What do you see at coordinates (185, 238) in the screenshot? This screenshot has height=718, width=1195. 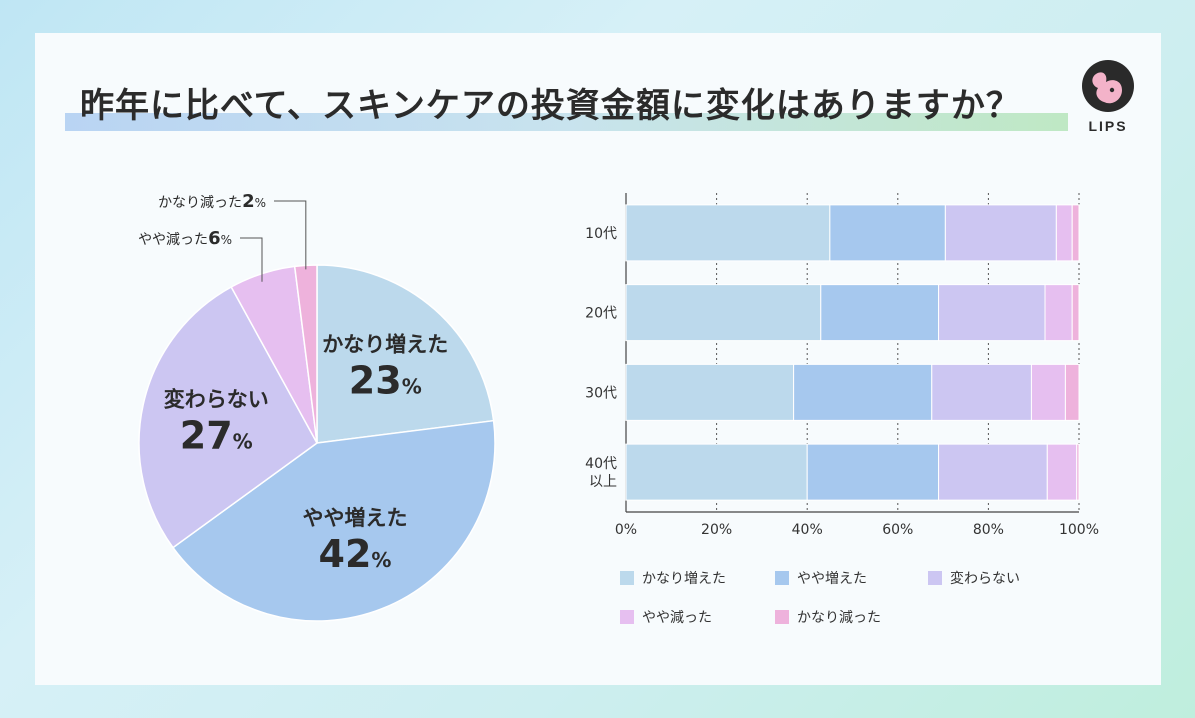 I see `callout-label: やや減った6%` at bounding box center [185, 238].